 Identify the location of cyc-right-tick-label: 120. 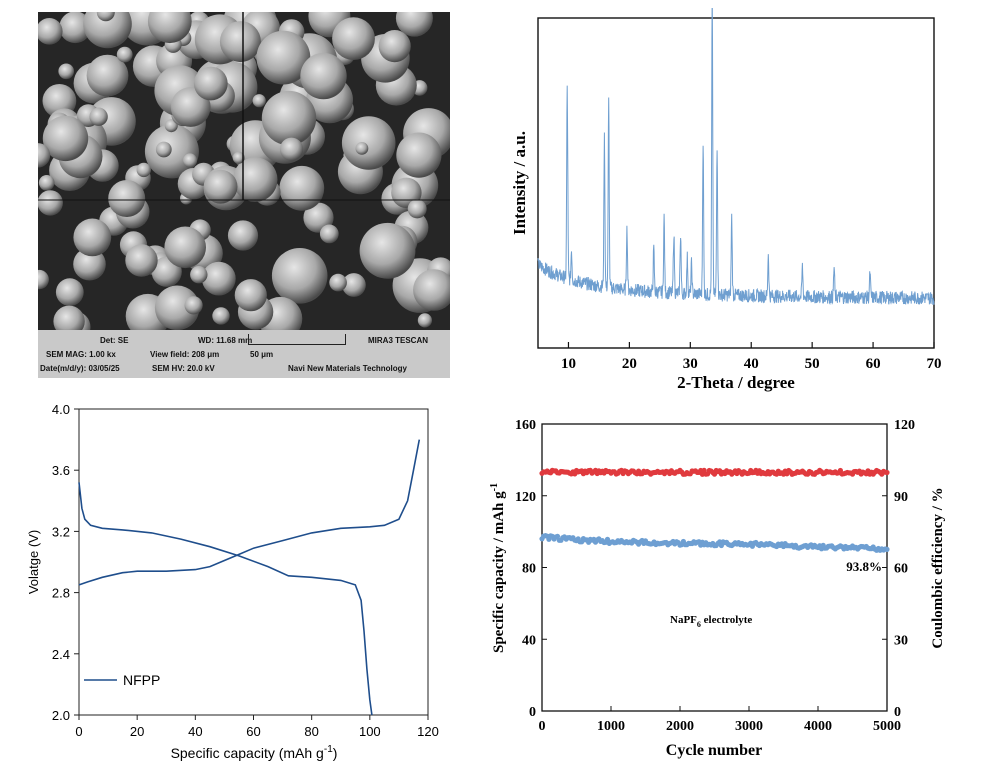
(904, 425).